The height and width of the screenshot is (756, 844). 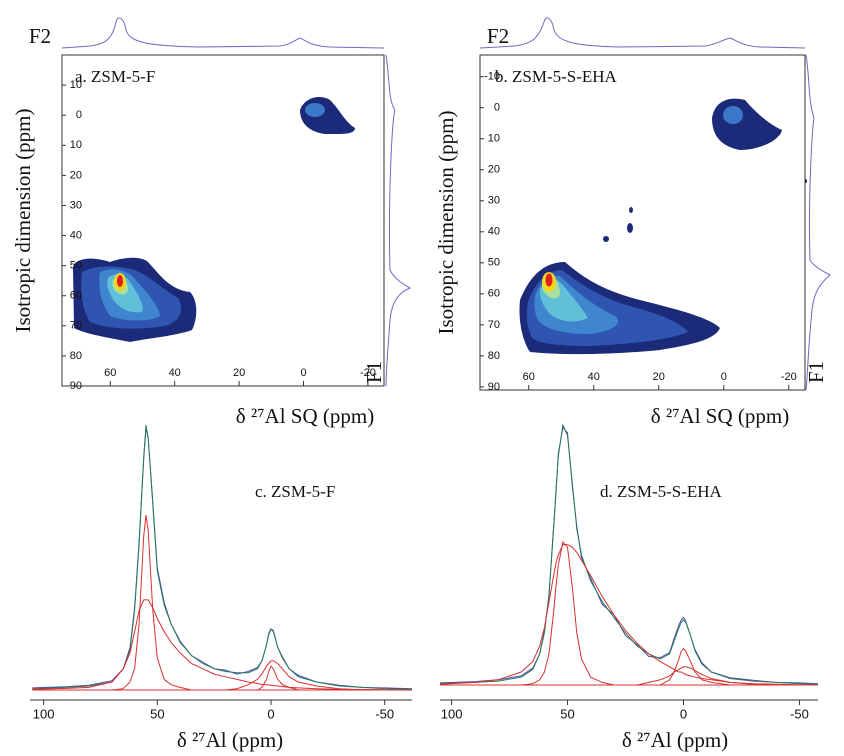 I want to click on f1-projection-a, so click(x=398, y=220).